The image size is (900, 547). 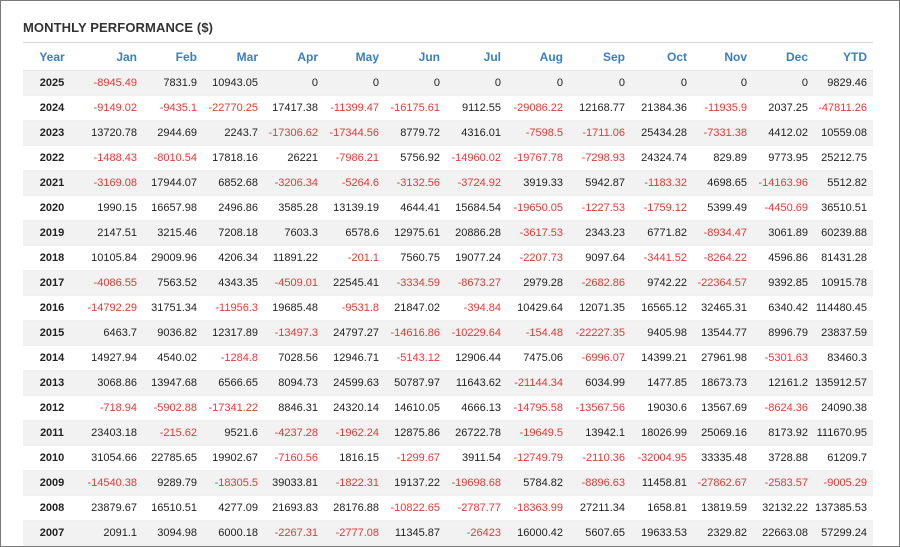 What do you see at coordinates (662, 183) in the screenshot?
I see `month-value-cell: -1183.32` at bounding box center [662, 183].